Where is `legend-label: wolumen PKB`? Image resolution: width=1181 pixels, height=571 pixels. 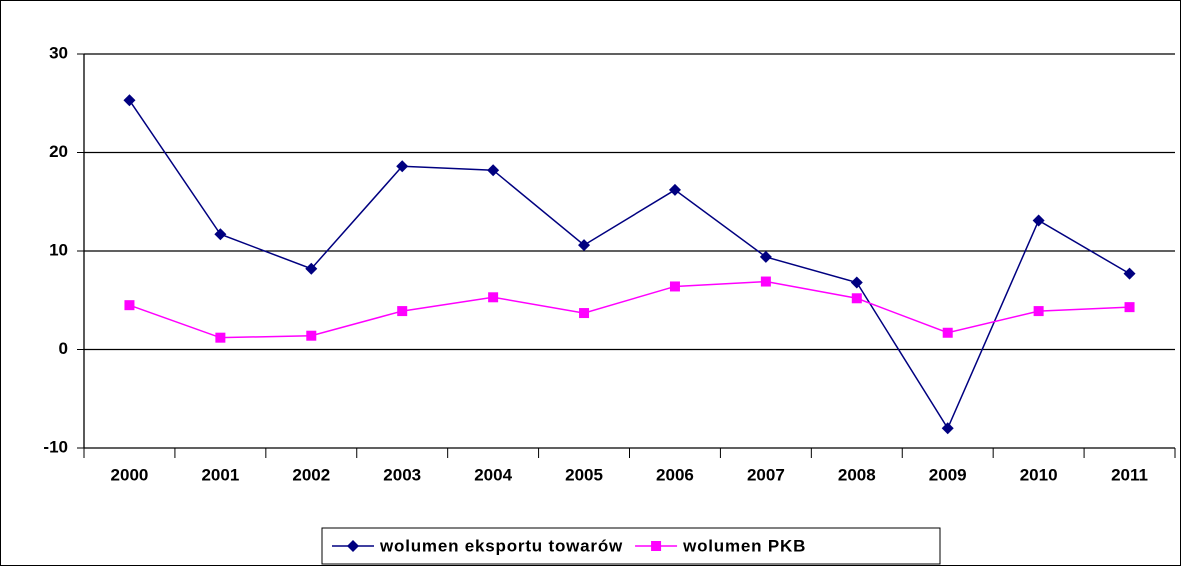 legend-label: wolumen PKB is located at coordinates (744, 545).